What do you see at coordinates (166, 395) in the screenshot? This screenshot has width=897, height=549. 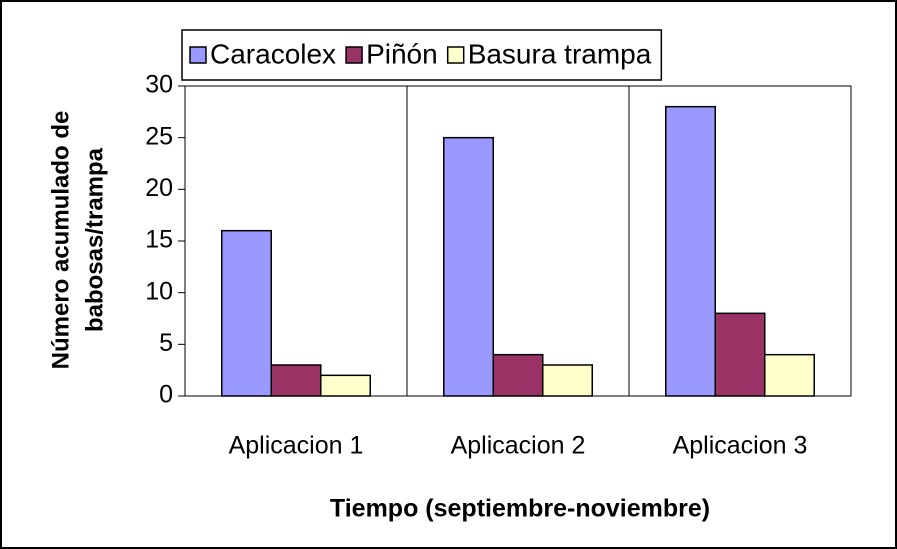 I see `y-tick-label: 0` at bounding box center [166, 395].